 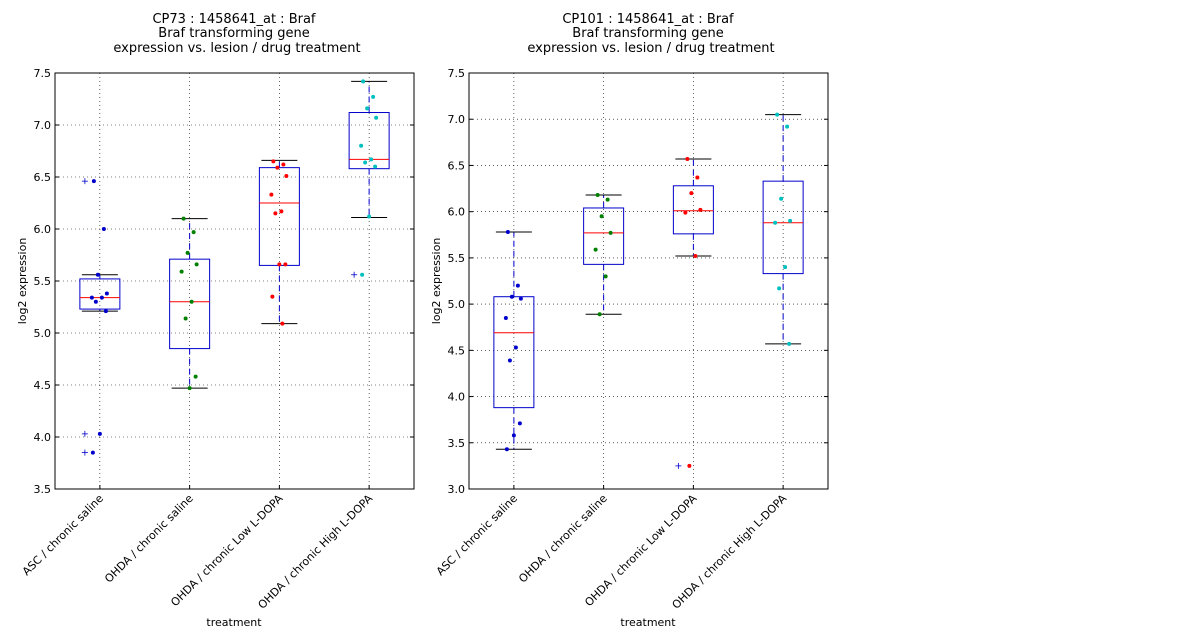 I want to click on y-tick-label: 4.0, so click(x=43, y=437).